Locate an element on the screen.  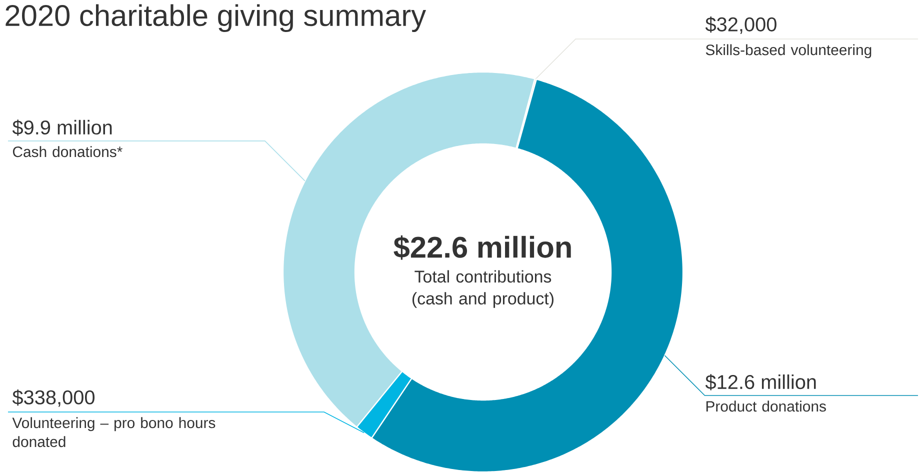
data-label: $12.6 million is located at coordinates (760, 382).